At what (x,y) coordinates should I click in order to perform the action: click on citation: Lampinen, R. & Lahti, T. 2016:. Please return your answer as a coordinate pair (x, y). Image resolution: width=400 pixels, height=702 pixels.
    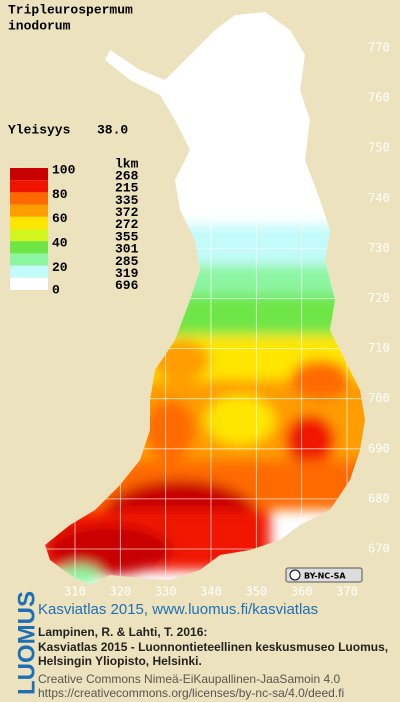
    Looking at the image, I should click on (122, 632).